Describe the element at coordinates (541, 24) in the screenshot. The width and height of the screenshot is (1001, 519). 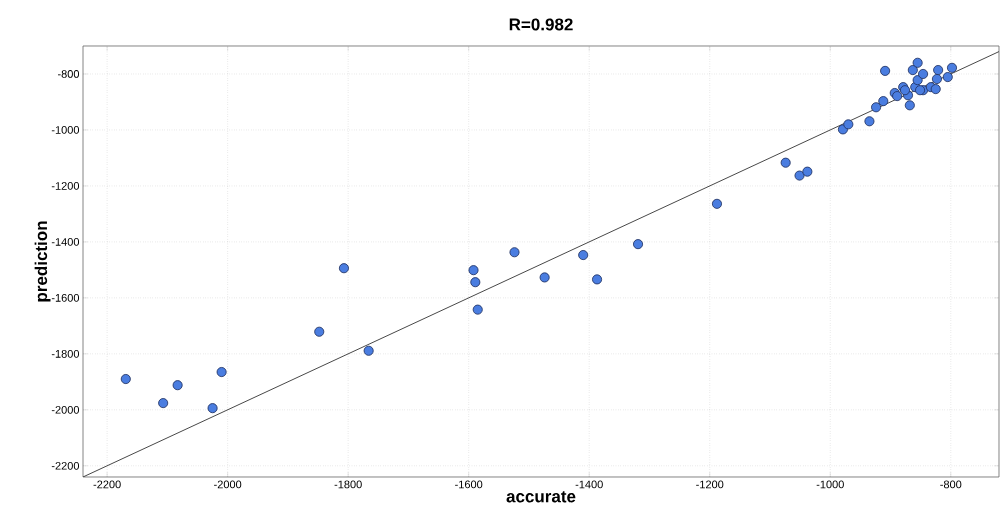
I see `chart-title: R=0.982` at that location.